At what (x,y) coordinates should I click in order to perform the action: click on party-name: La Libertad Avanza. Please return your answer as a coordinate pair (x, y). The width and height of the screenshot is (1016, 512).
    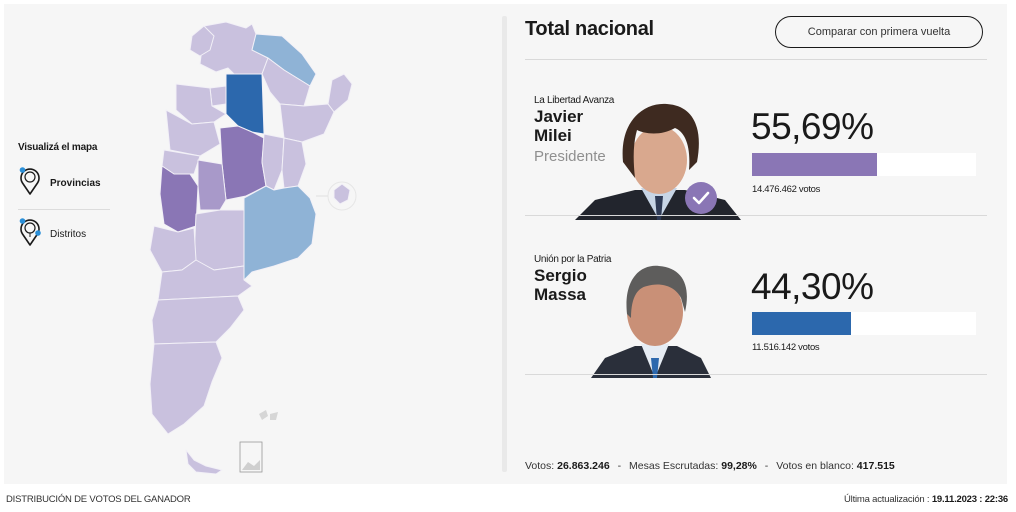
    Looking at the image, I should click on (574, 100).